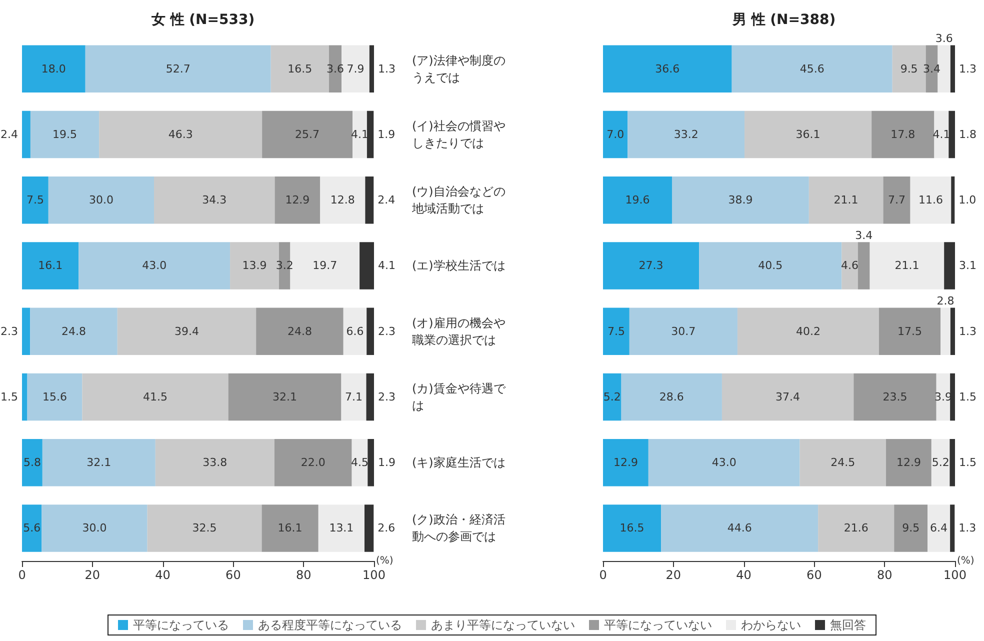 The height and width of the screenshot is (641, 984). I want to click on data-label: 6.4, so click(939, 528).